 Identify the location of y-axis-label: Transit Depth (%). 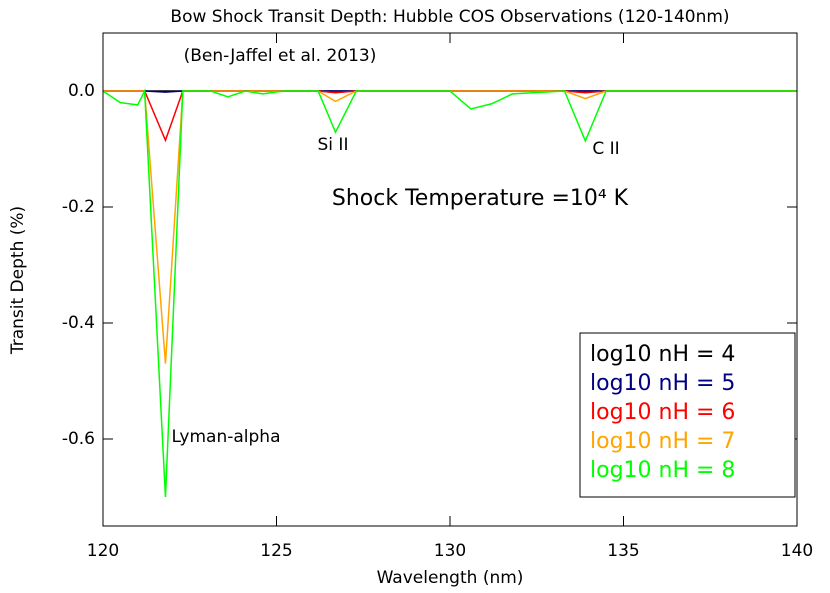
(18, 280).